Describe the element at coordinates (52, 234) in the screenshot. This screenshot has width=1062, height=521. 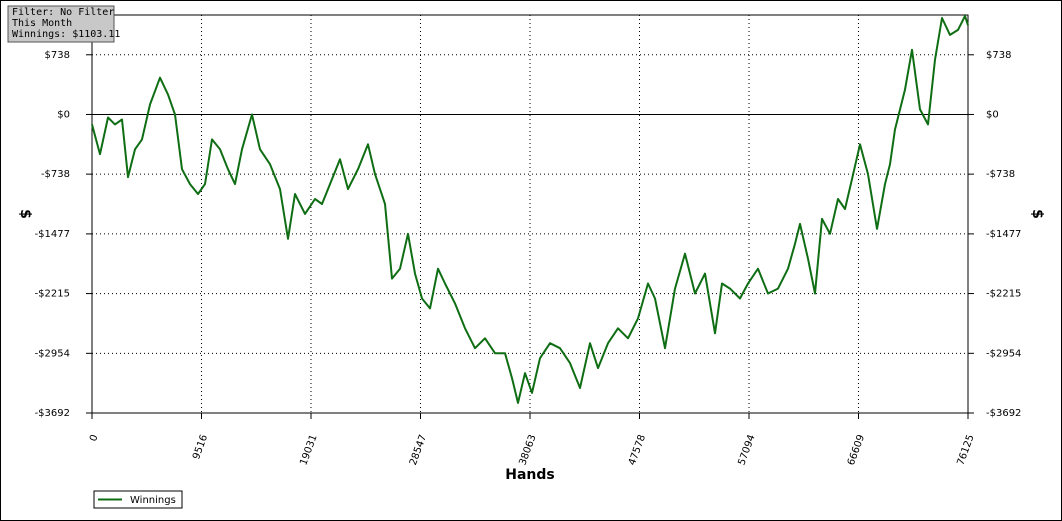
I see `y-tick-label: -$1477` at that location.